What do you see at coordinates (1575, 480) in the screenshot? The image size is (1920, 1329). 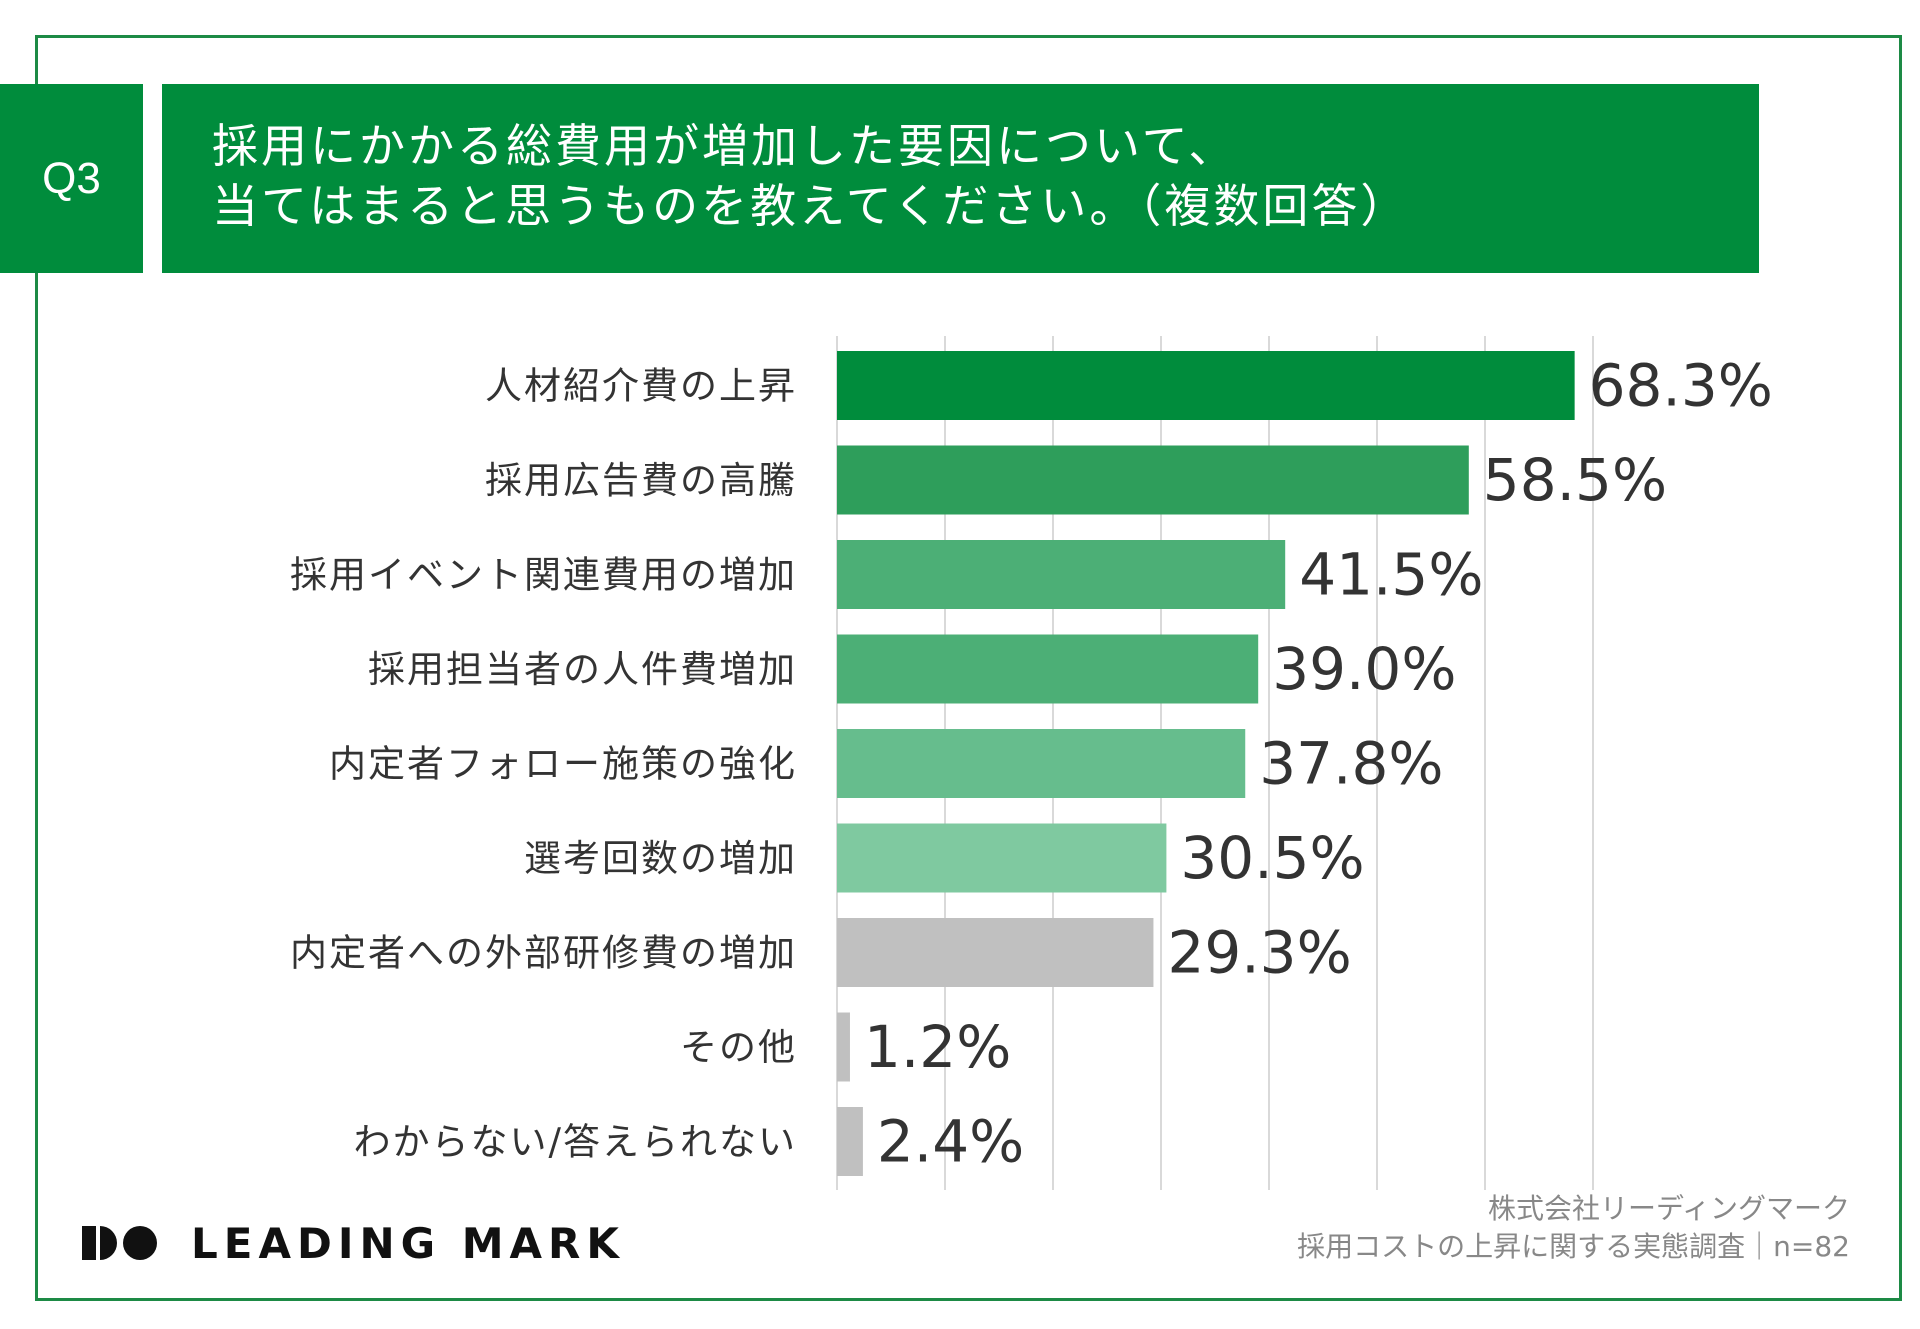 I see `value-label-2: 58.5%` at bounding box center [1575, 480].